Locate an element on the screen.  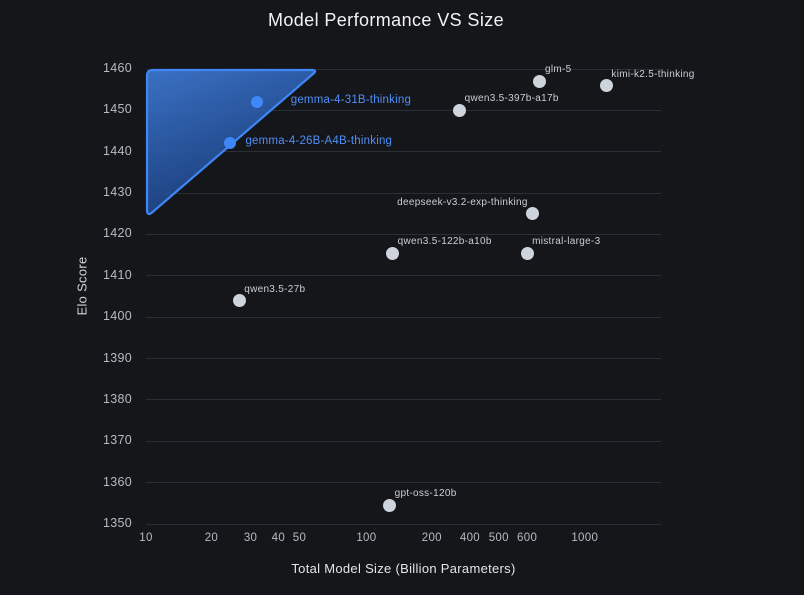
data-point-gemma-4-31B-thinking is located at coordinates (256, 102).